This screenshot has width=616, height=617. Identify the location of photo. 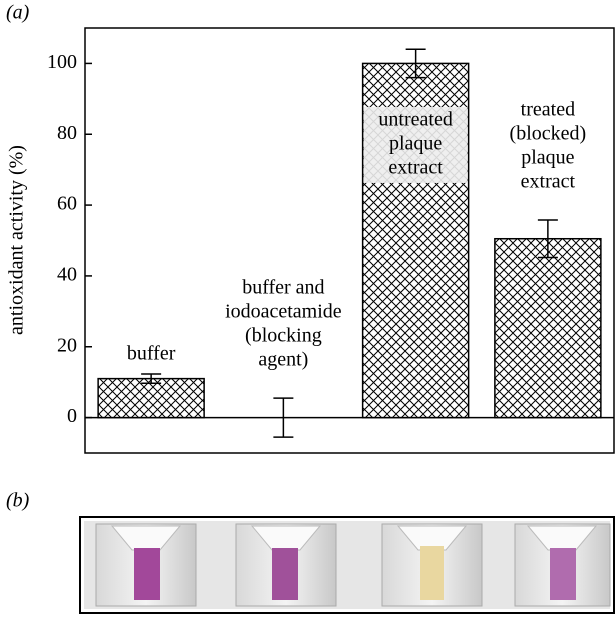
(347, 565).